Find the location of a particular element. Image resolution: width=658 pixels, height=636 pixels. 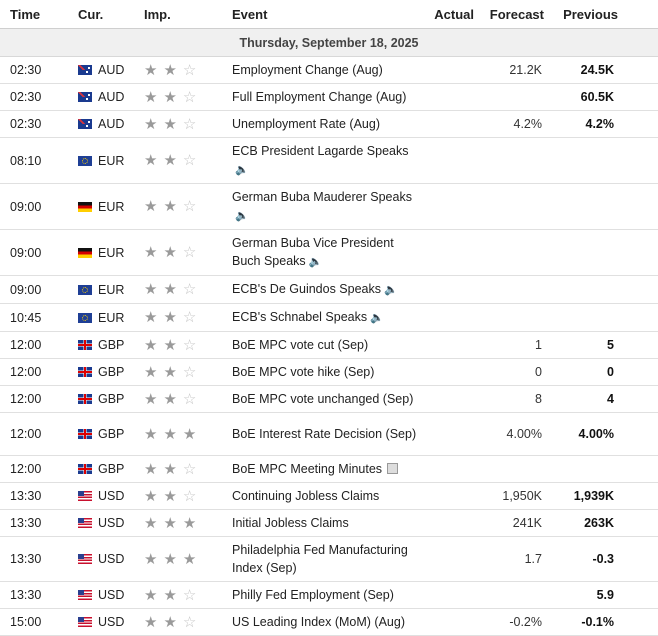

event-name: US Leading Index (MoM) (Aug) is located at coordinates (318, 622).